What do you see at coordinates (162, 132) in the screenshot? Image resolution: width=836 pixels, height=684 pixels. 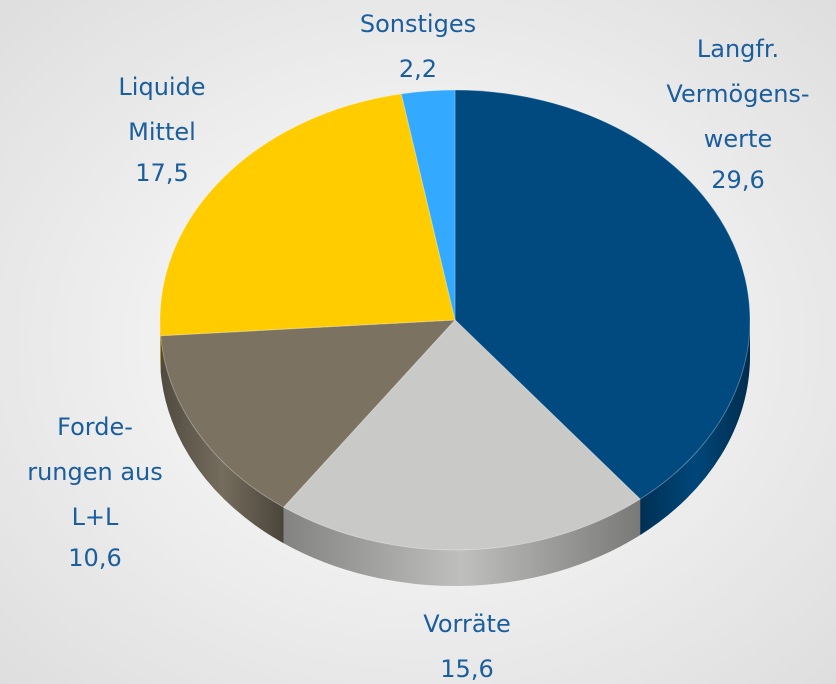 I see `slice-label: Mittel` at bounding box center [162, 132].